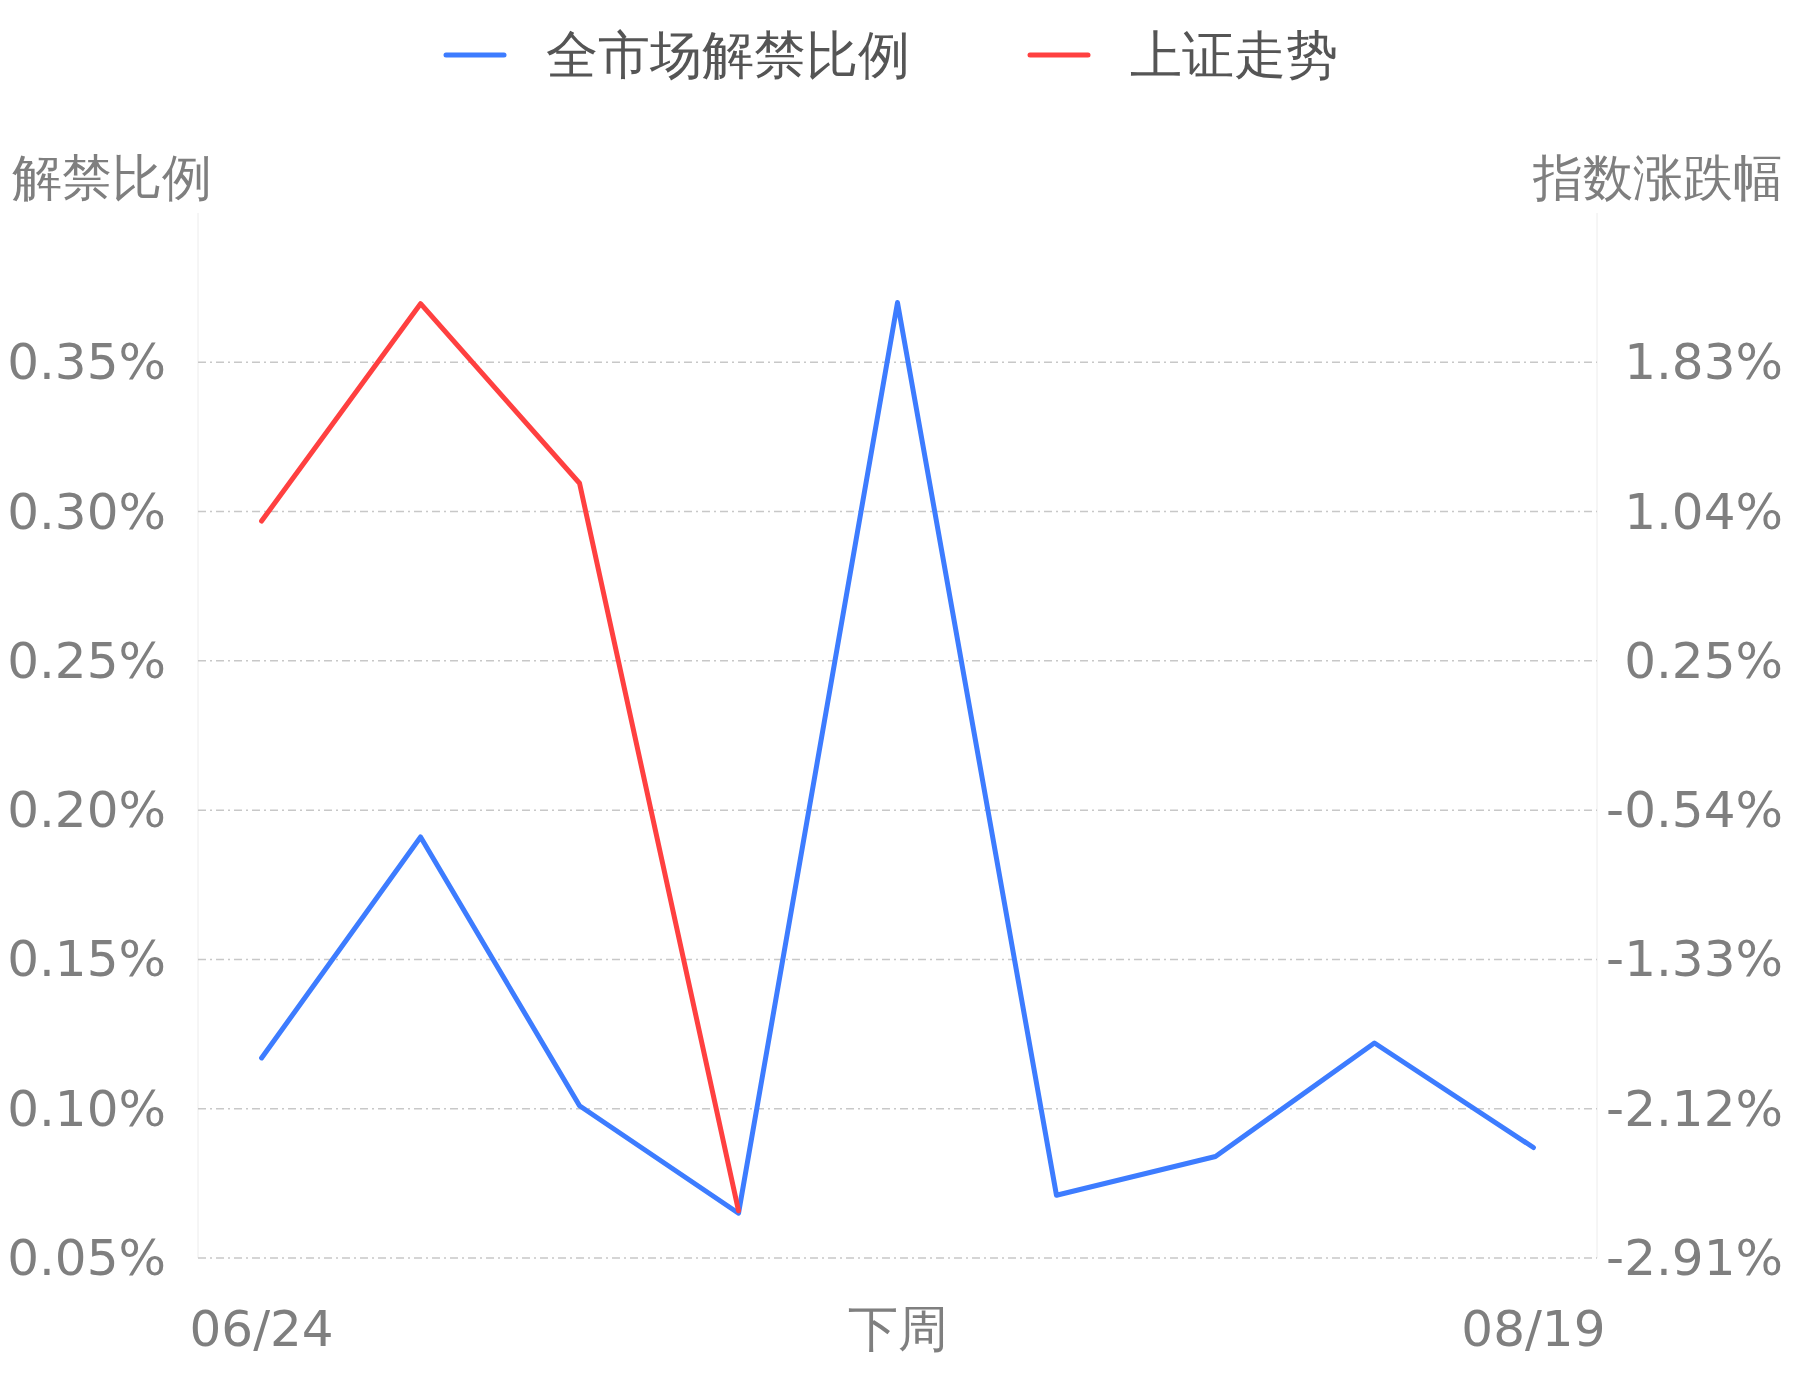  What do you see at coordinates (86, 1258) in the screenshot?
I see `y-tick-label: 0.05%` at bounding box center [86, 1258].